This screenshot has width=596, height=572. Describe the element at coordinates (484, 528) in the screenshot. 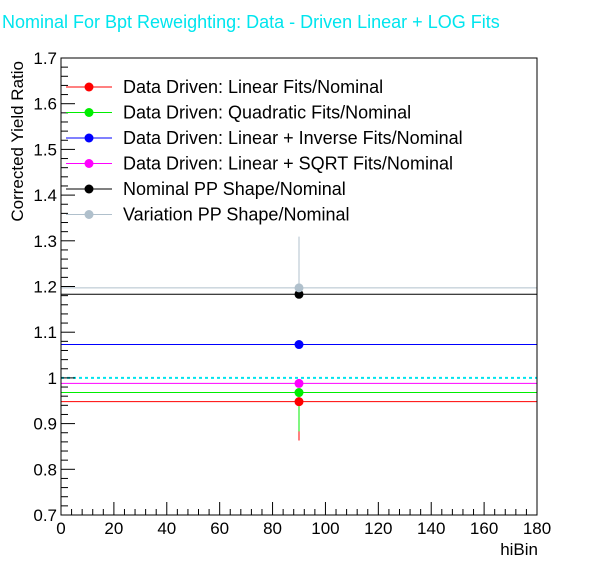

I see `x-tick-label: 160` at that location.